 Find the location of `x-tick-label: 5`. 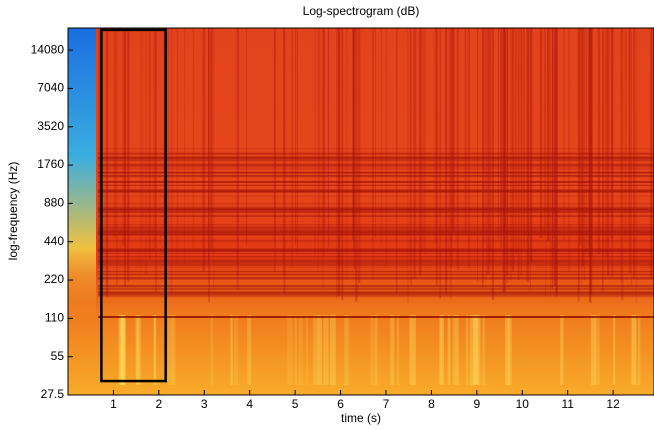

x-tick-label: 5 is located at coordinates (295, 404).